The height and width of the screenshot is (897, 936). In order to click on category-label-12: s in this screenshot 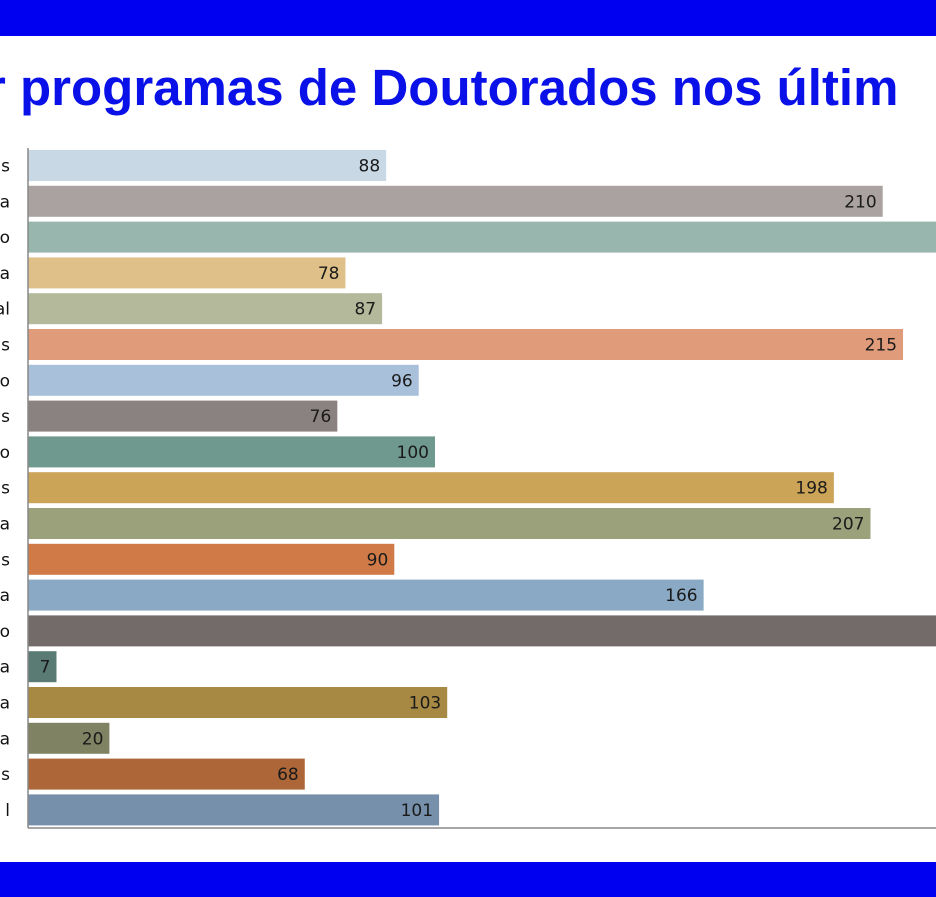, I will do `click(5, 560)`.